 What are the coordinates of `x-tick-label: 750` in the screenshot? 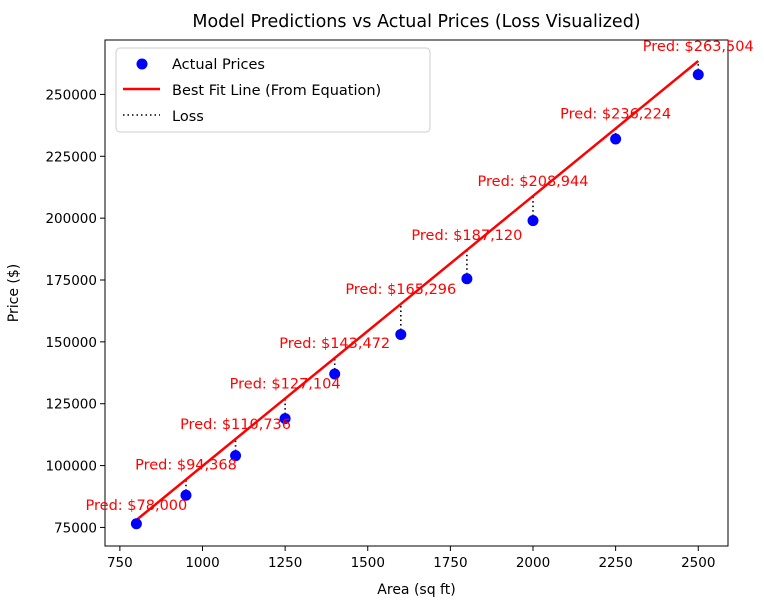 It's located at (120, 563).